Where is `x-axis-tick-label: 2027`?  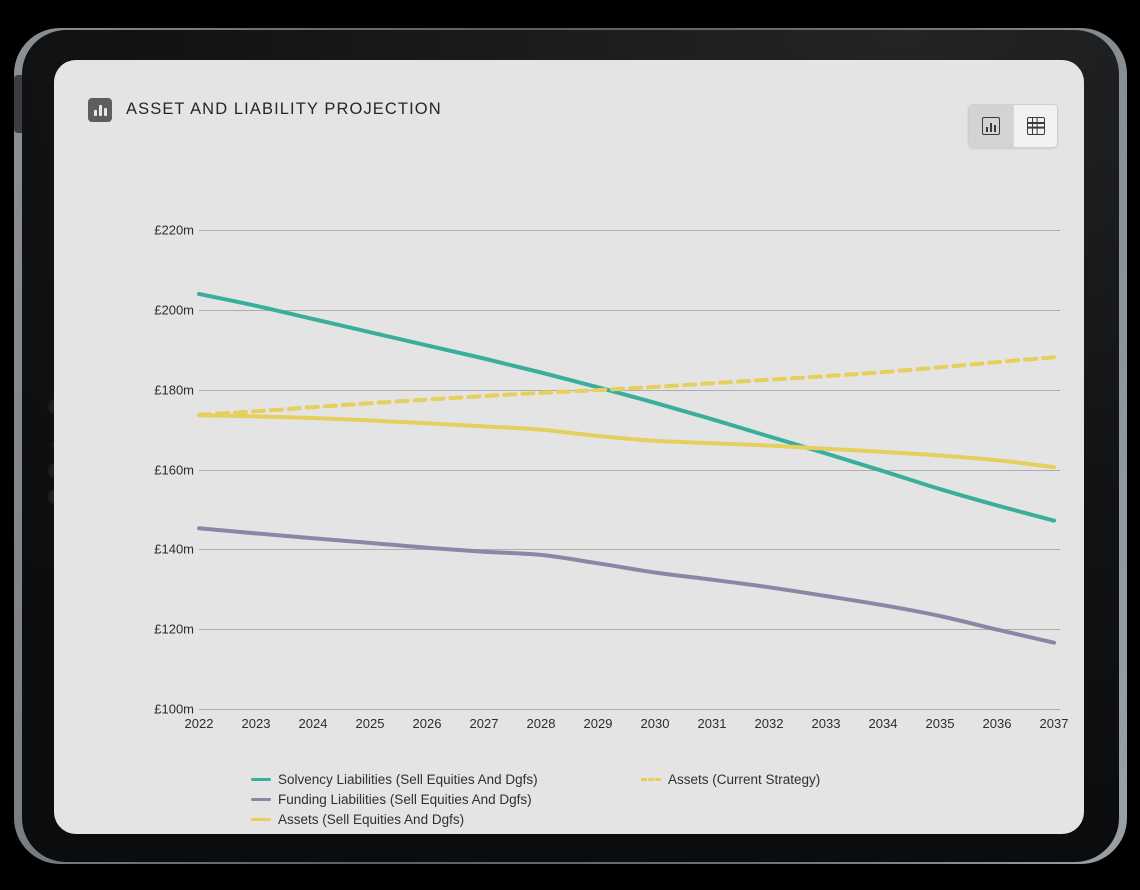 x-axis-tick-label: 2027 is located at coordinates (484, 723).